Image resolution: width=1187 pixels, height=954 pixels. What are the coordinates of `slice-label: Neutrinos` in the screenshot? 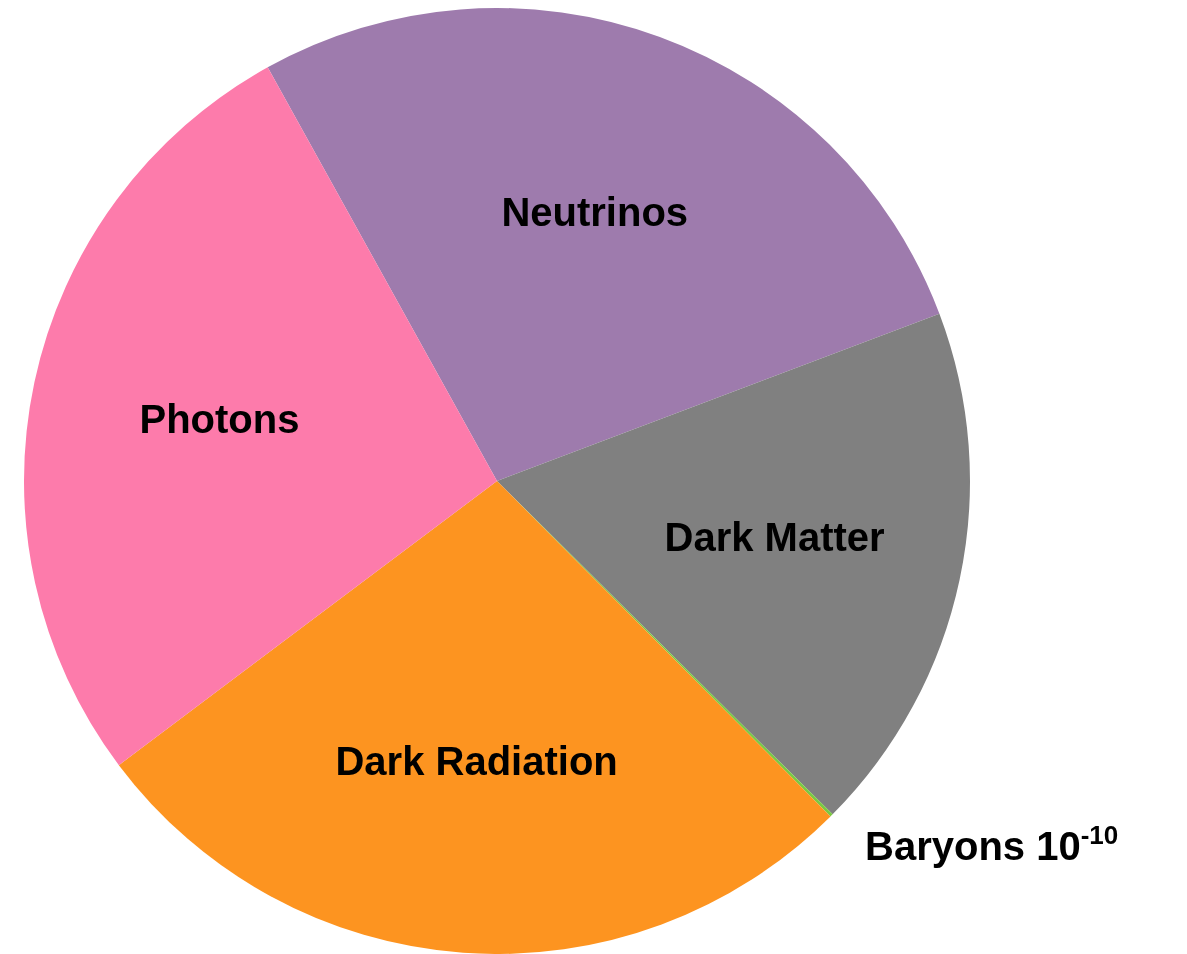 It's located at (595, 211).